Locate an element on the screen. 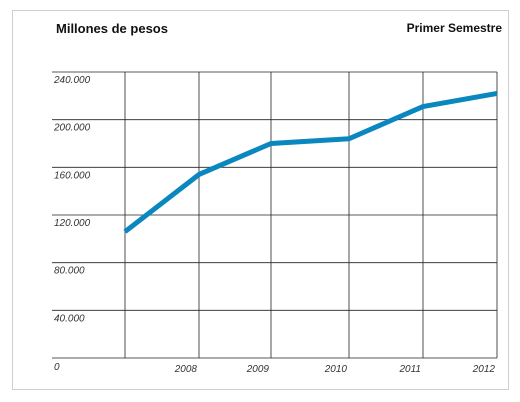 The width and height of the screenshot is (520, 402). y-tick-label: 240.000 is located at coordinates (72, 80).